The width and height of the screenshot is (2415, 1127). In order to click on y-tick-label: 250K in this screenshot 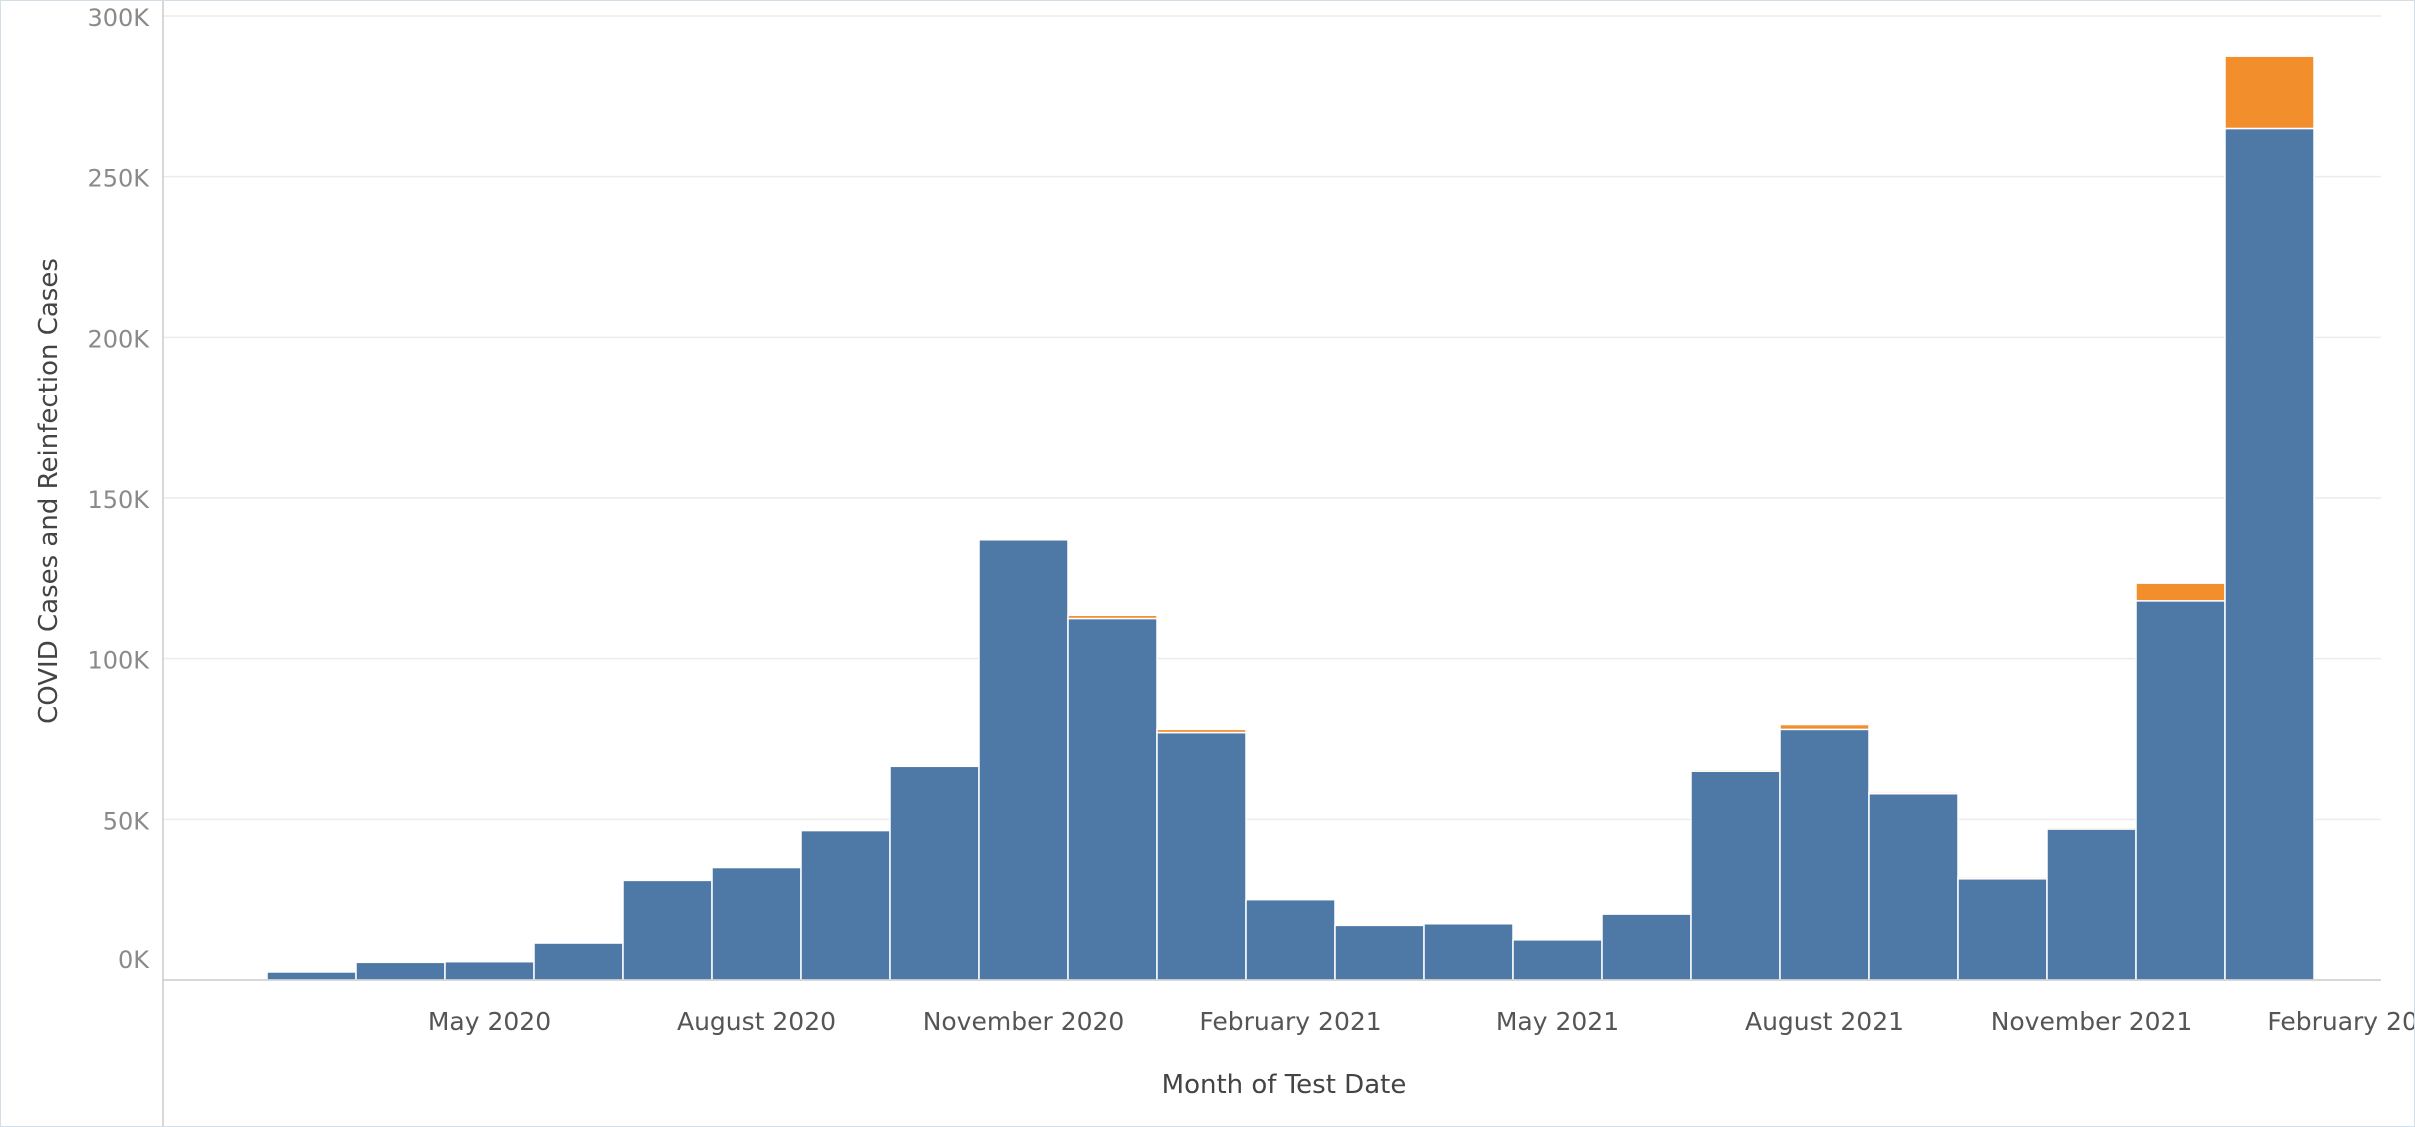, I will do `click(118, 179)`.